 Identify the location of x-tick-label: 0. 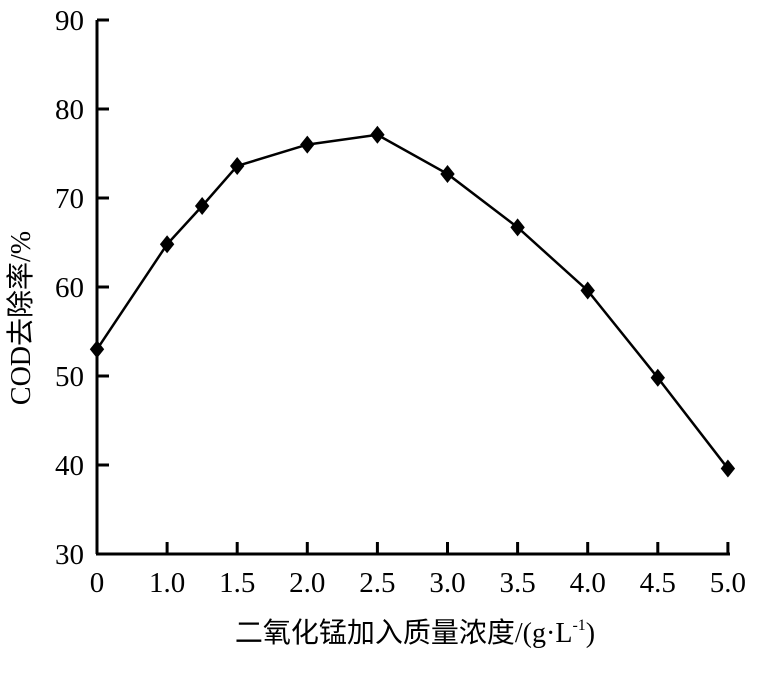
(97, 583).